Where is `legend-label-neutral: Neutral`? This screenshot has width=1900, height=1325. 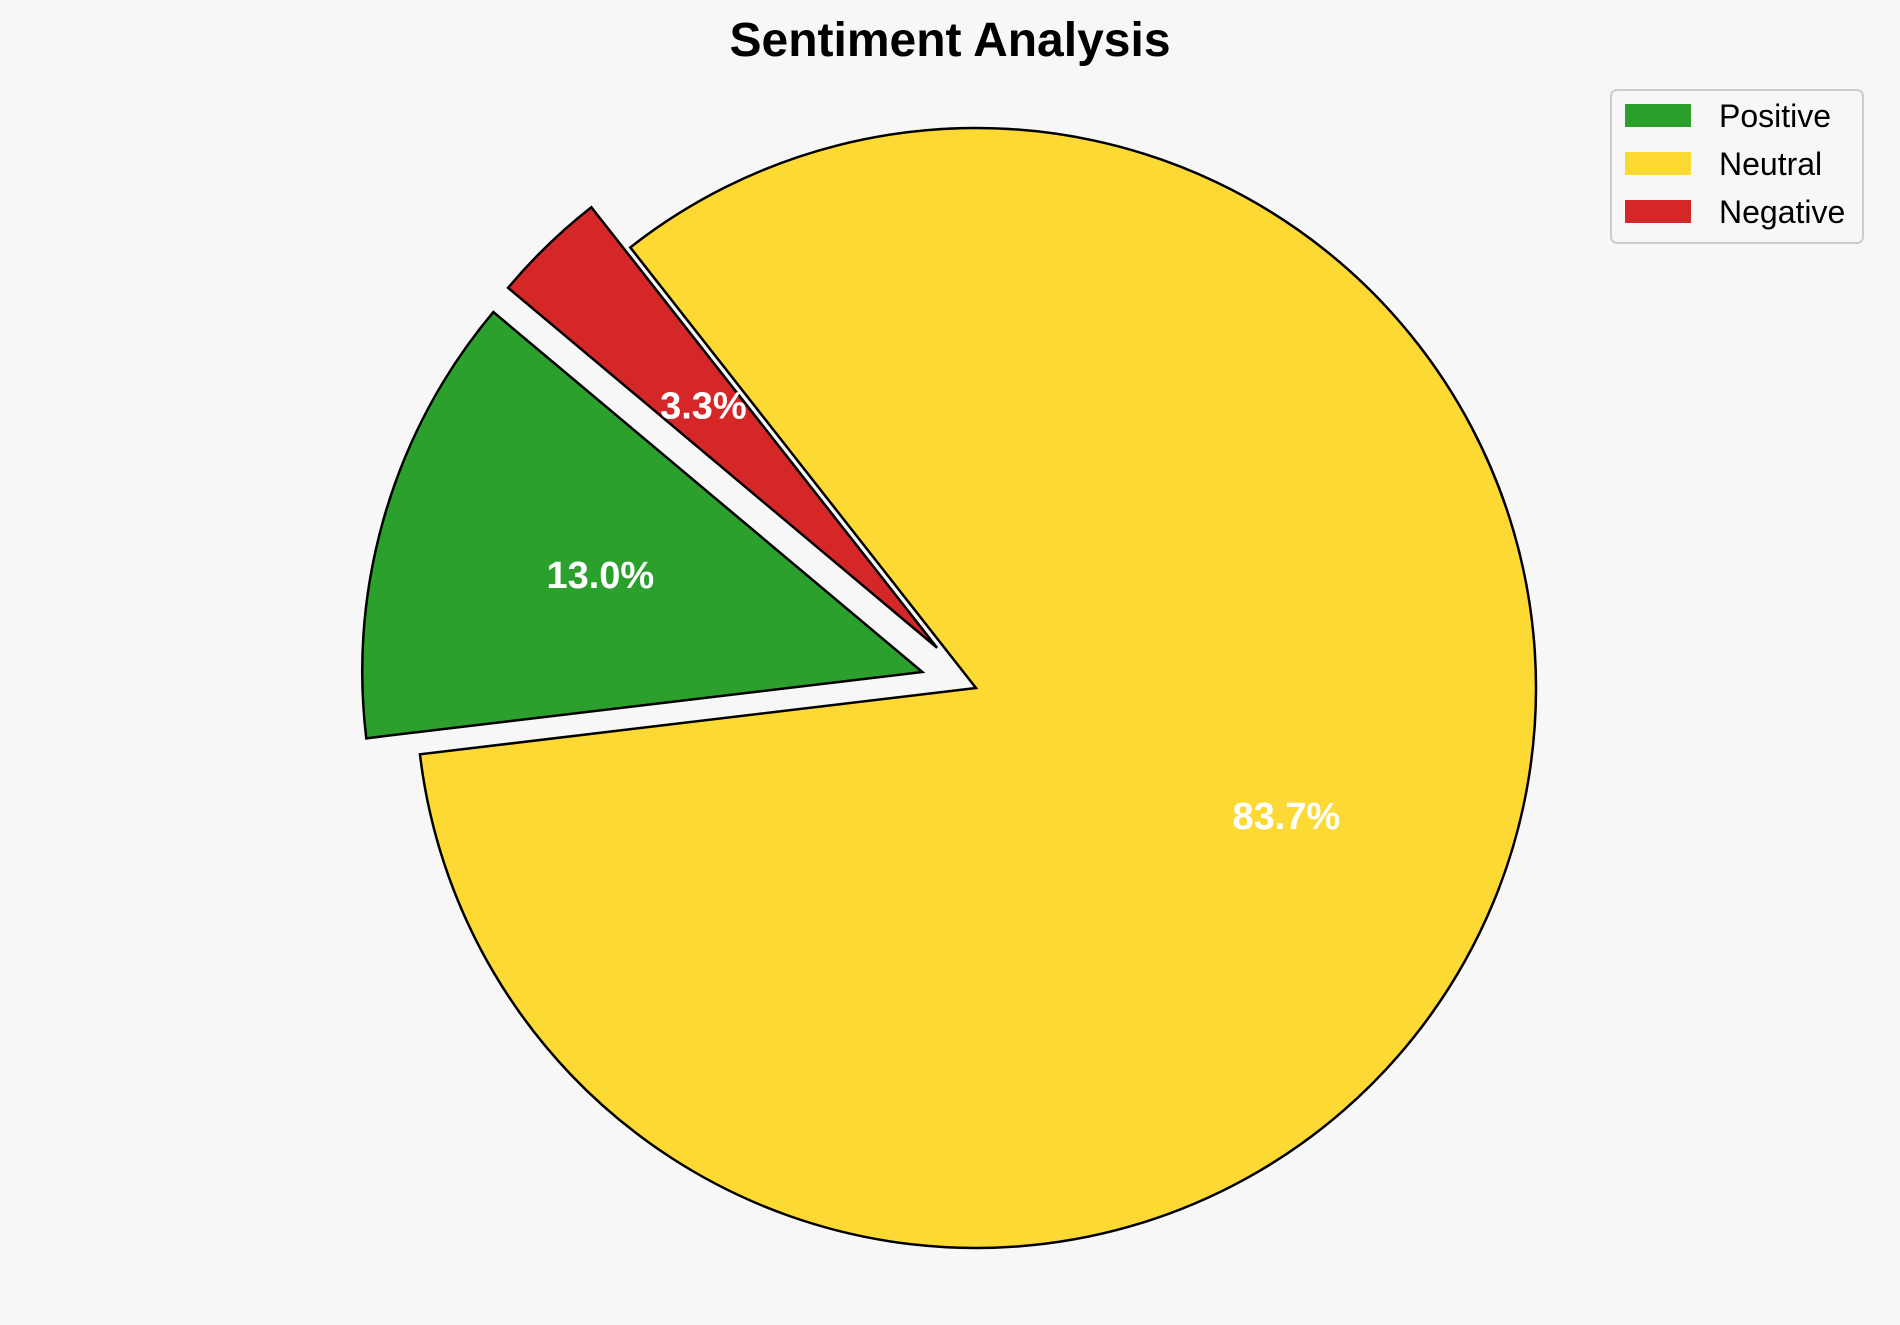 legend-label-neutral: Neutral is located at coordinates (1770, 164).